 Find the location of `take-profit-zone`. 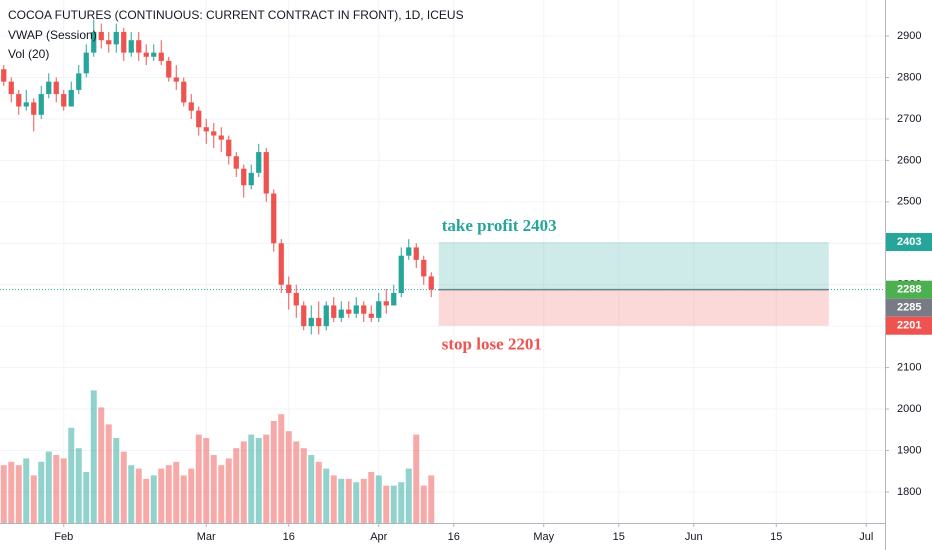

take-profit-zone is located at coordinates (633, 266).